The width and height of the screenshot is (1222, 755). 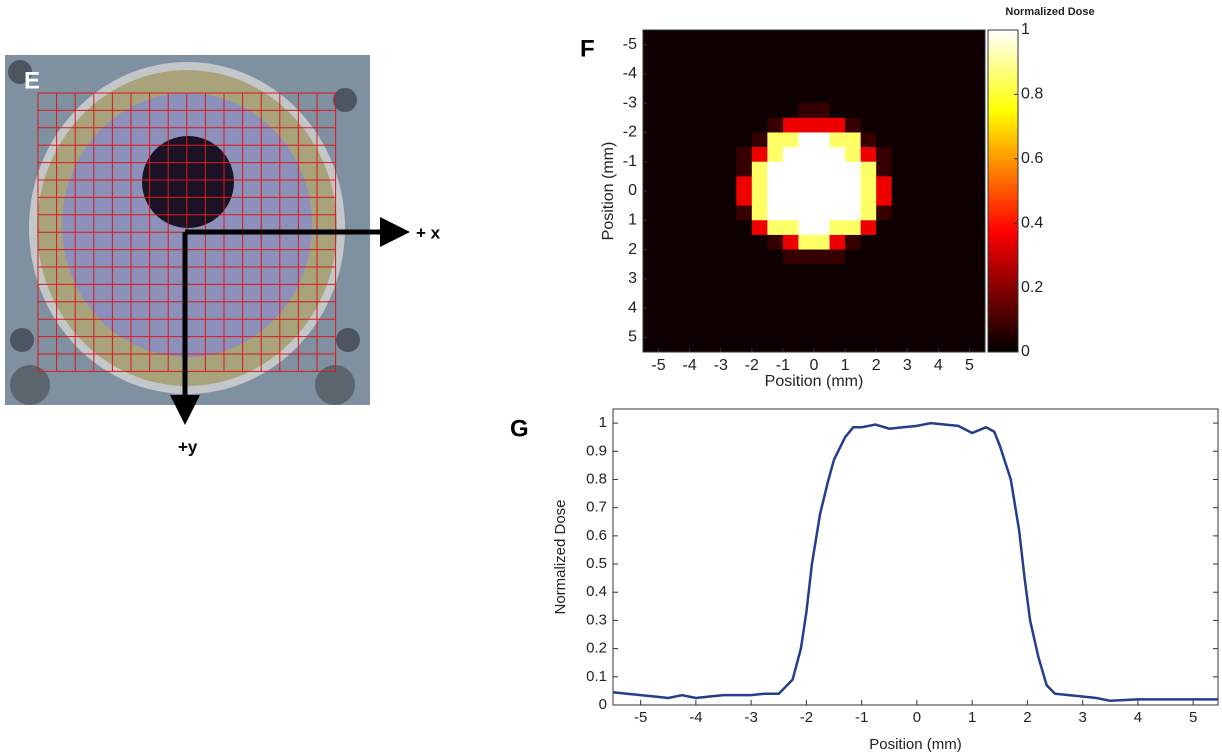 I want to click on y-tick-label: -5, so click(x=630, y=44).